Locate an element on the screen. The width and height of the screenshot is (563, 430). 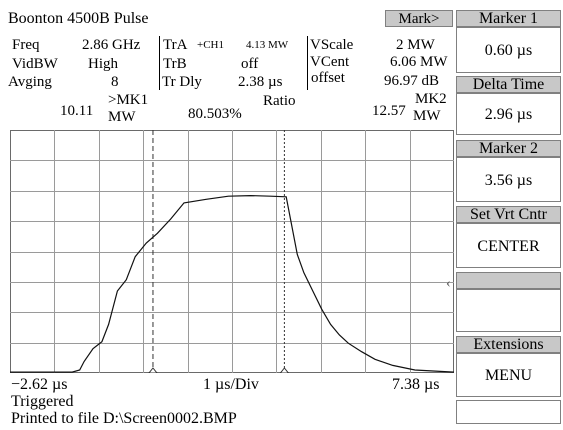
softkey-delta-time-value: 2.96 µs is located at coordinates (508, 114).